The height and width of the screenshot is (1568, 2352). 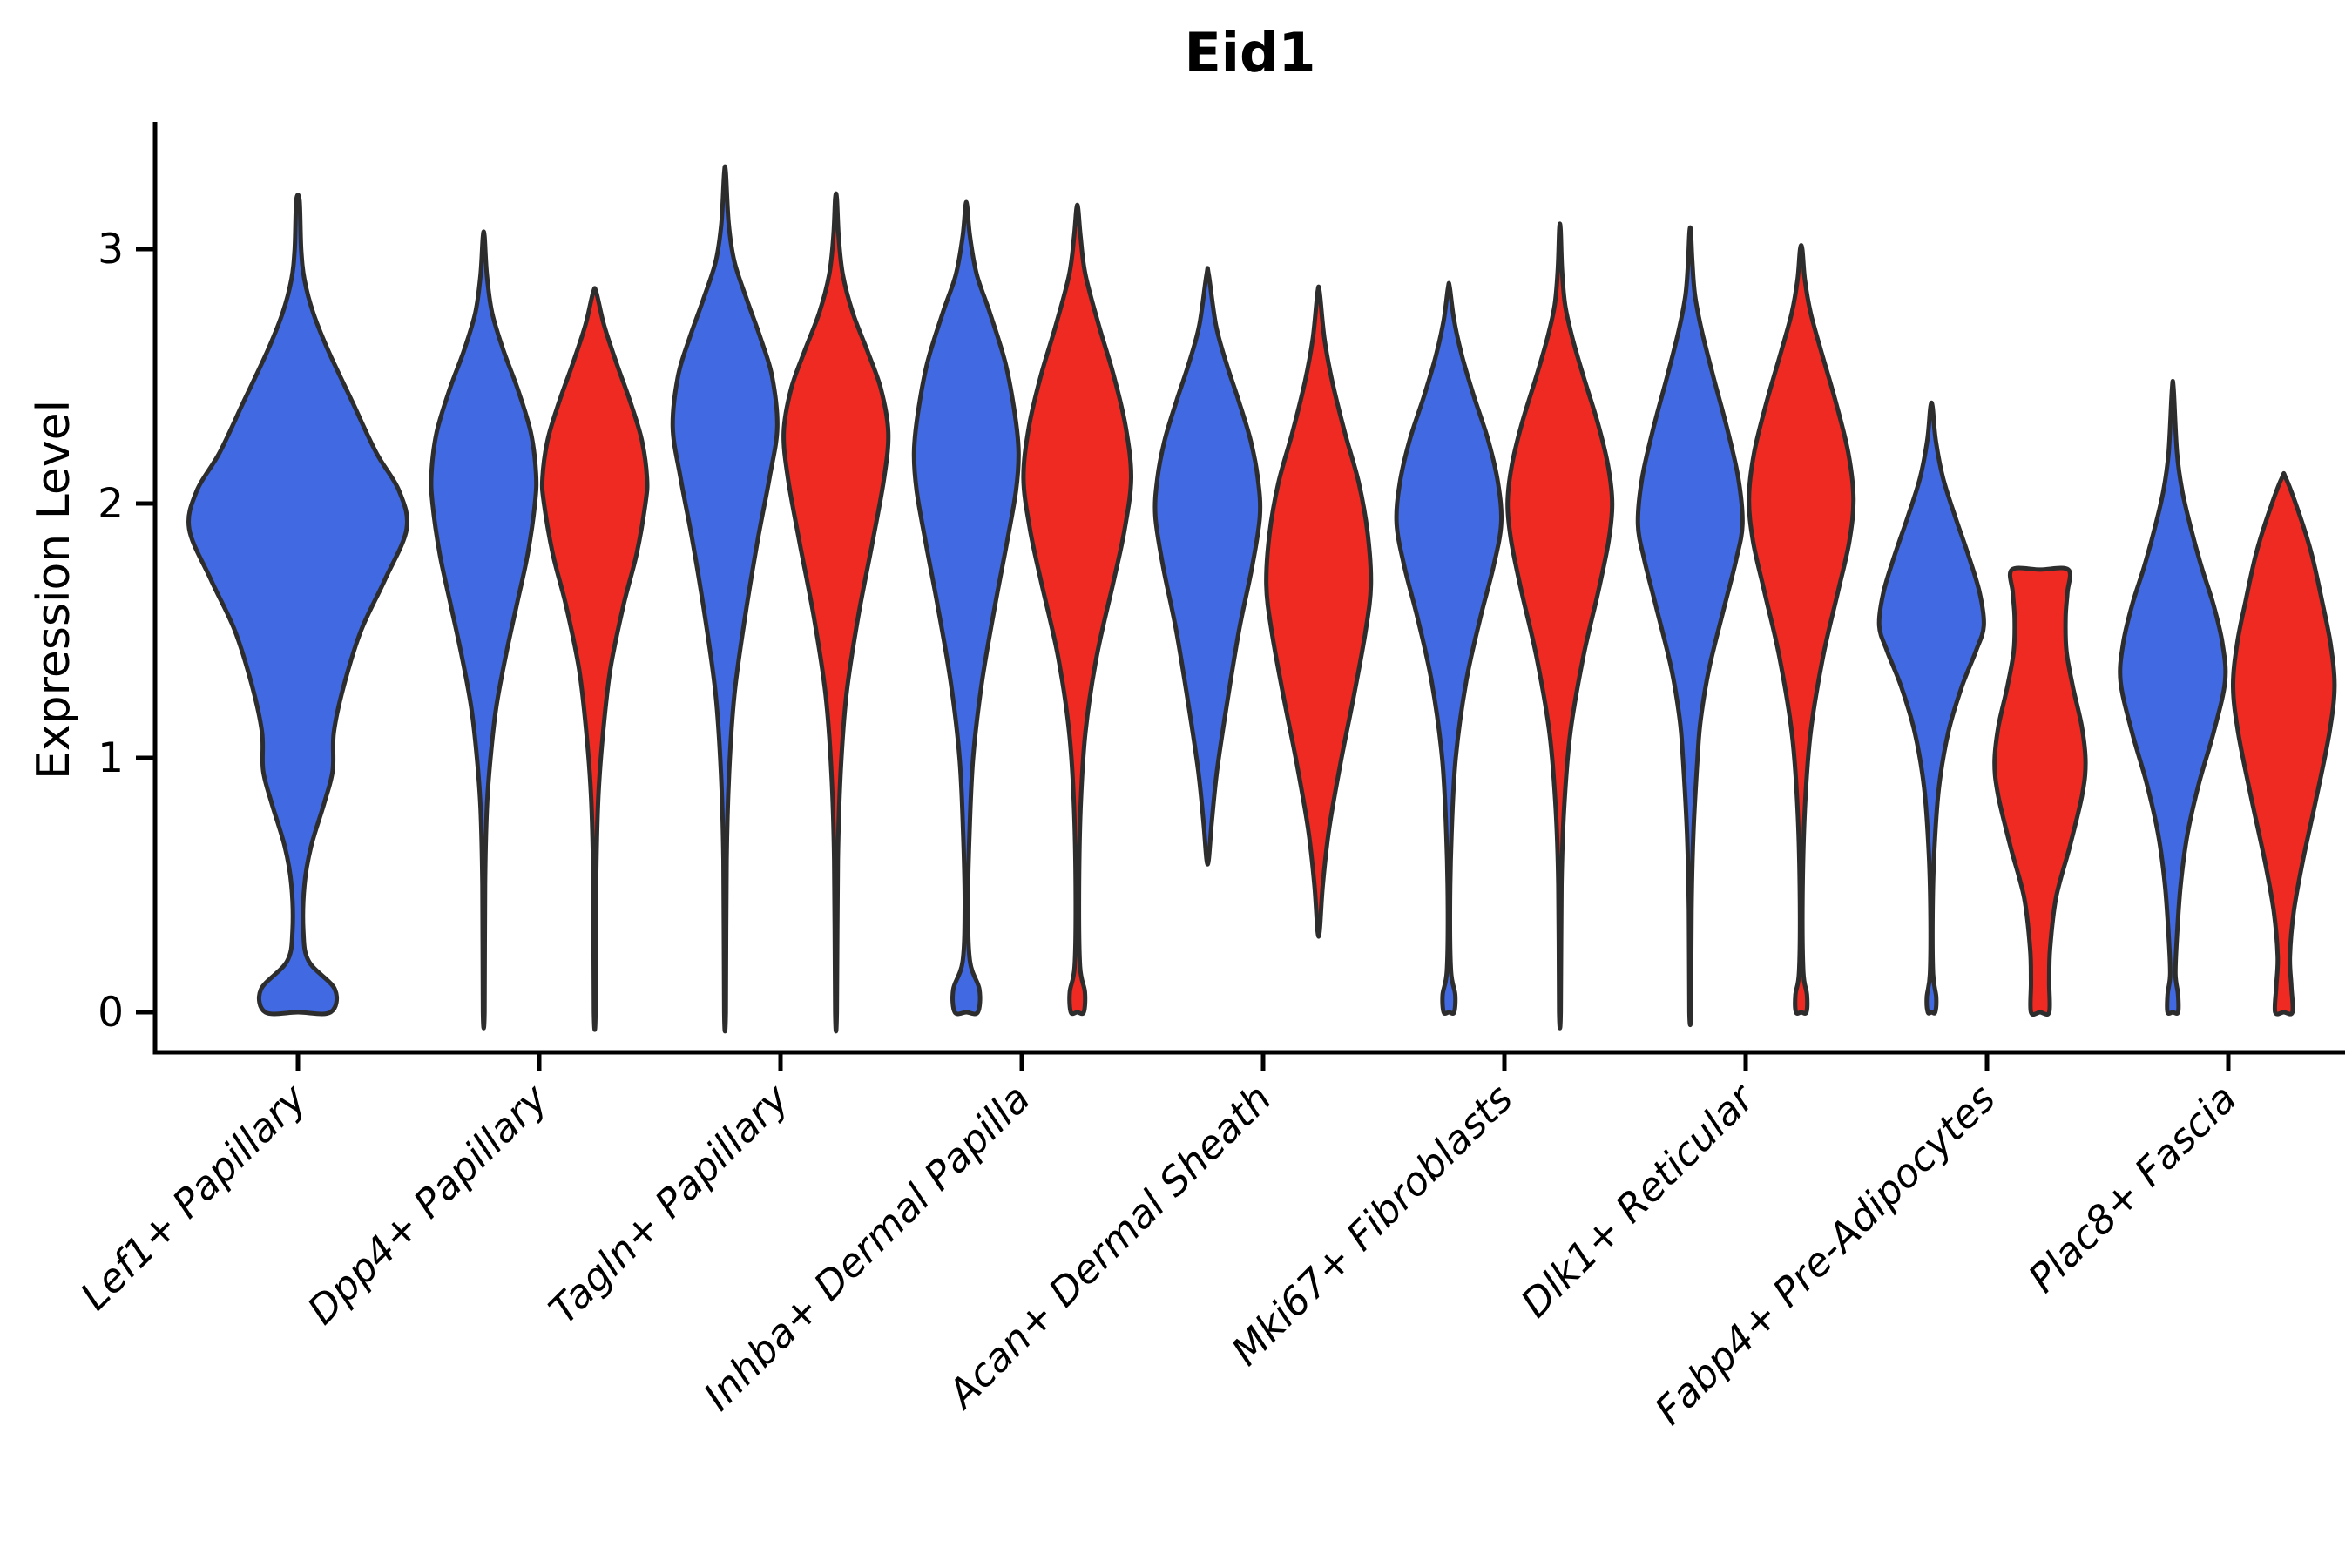 What do you see at coordinates (1801, 629) in the screenshot?
I see `violin-Dlk1+-red` at bounding box center [1801, 629].